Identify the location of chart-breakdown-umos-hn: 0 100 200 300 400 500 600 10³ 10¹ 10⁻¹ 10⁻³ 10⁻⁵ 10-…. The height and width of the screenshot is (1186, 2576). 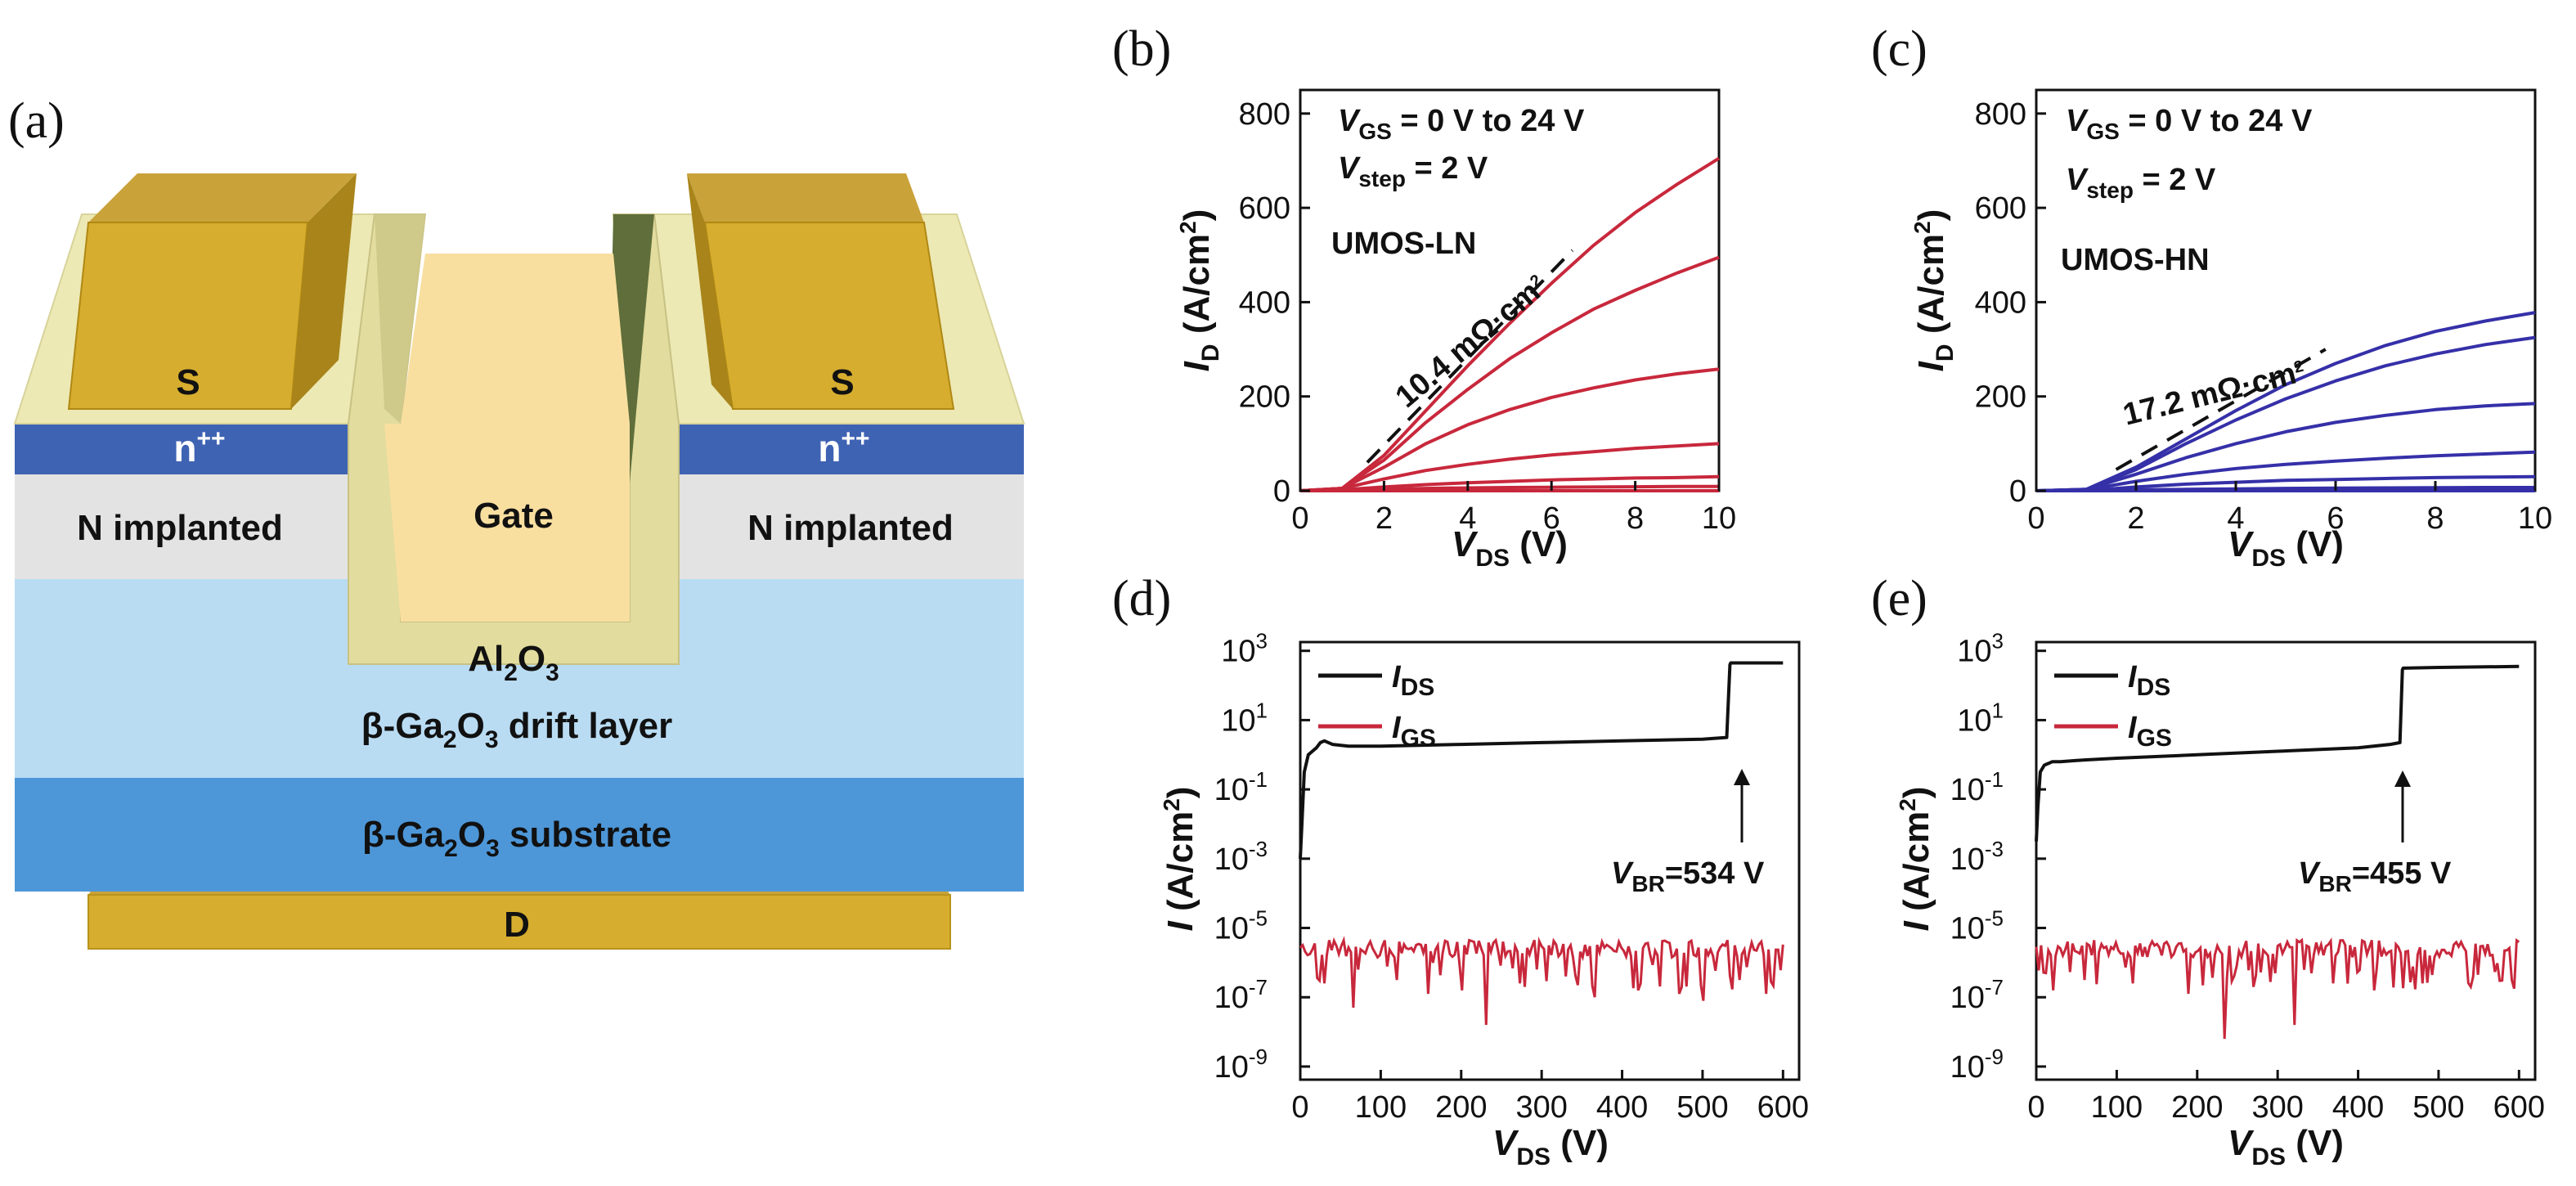
(2220, 900).